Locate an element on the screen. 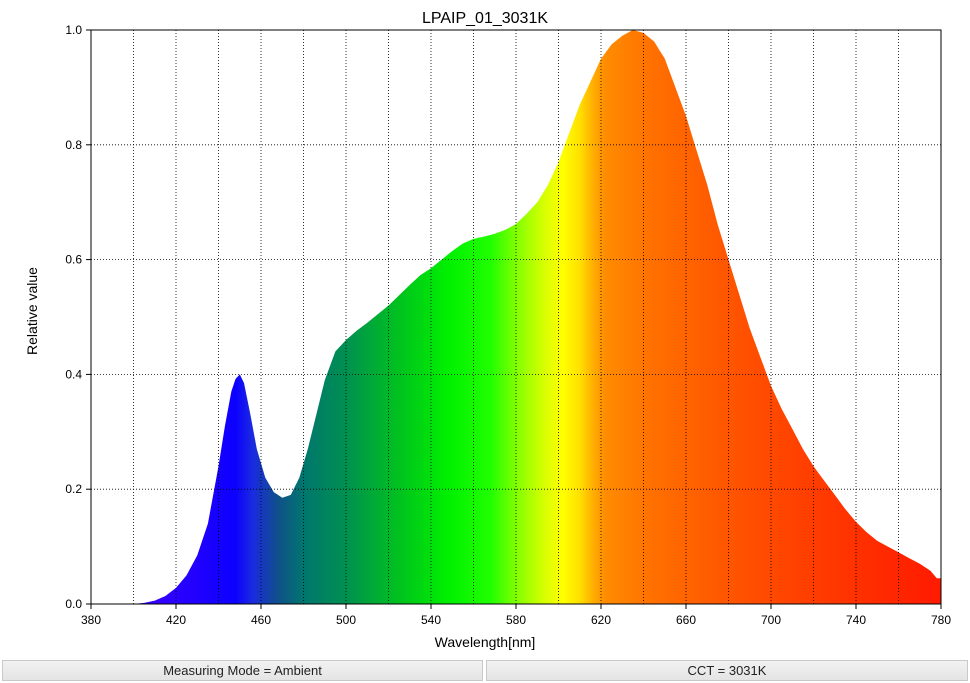 This screenshot has width=970, height=683. x-tick-label: 540 is located at coordinates (431, 620).